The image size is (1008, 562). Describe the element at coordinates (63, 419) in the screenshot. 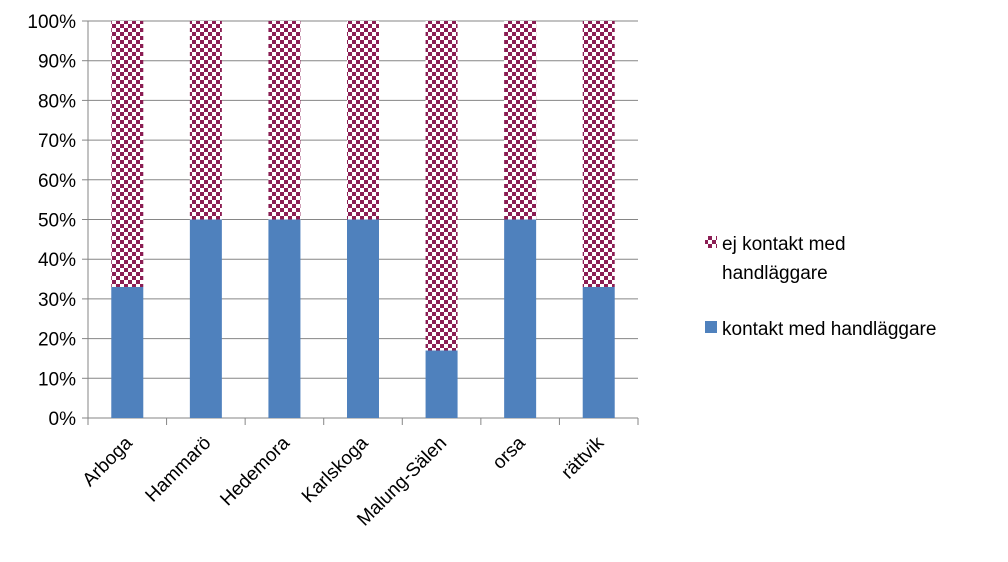

I see `y-tick-label: 0%` at that location.